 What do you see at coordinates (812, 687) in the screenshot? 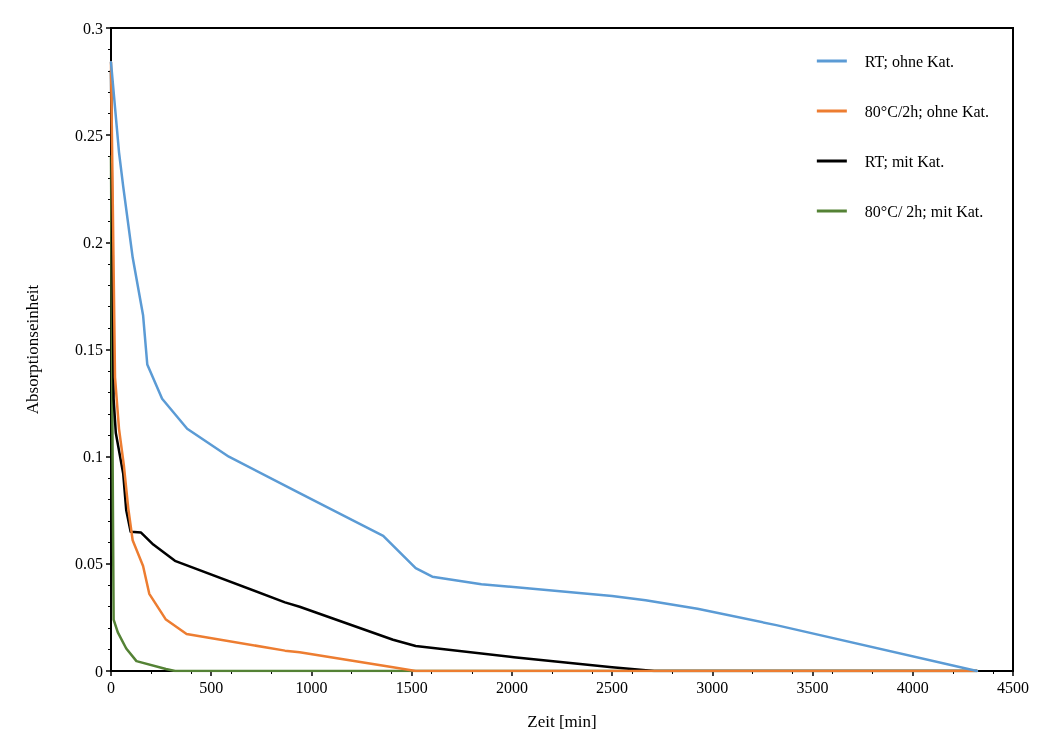
I see `x-tick-label: 3500` at bounding box center [812, 687].